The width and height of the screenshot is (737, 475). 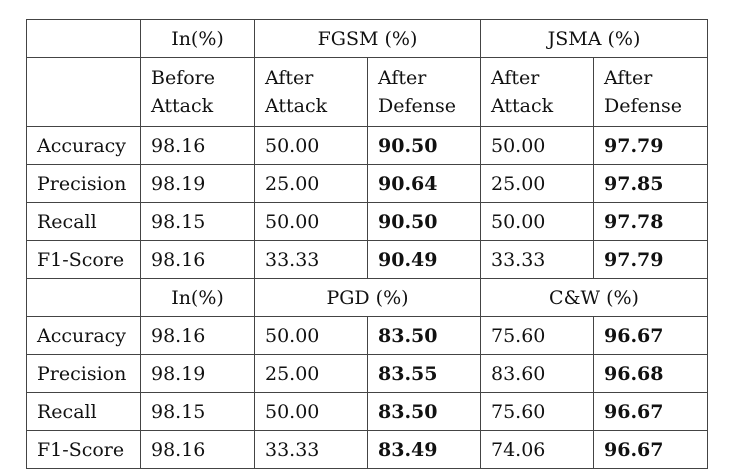 I want to click on table-cell: 74.06, so click(x=537, y=449).